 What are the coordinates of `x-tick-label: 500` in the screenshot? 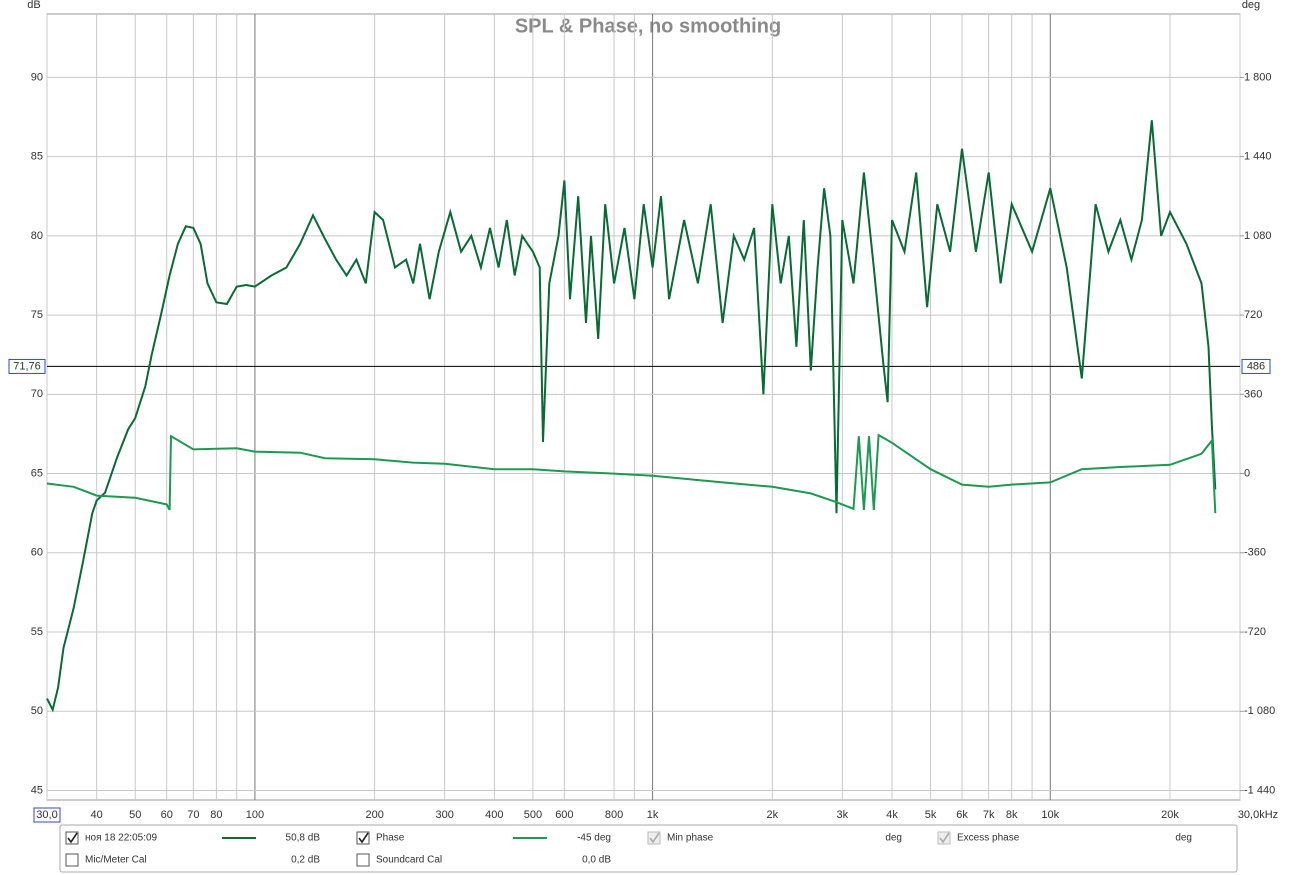 It's located at (533, 815).